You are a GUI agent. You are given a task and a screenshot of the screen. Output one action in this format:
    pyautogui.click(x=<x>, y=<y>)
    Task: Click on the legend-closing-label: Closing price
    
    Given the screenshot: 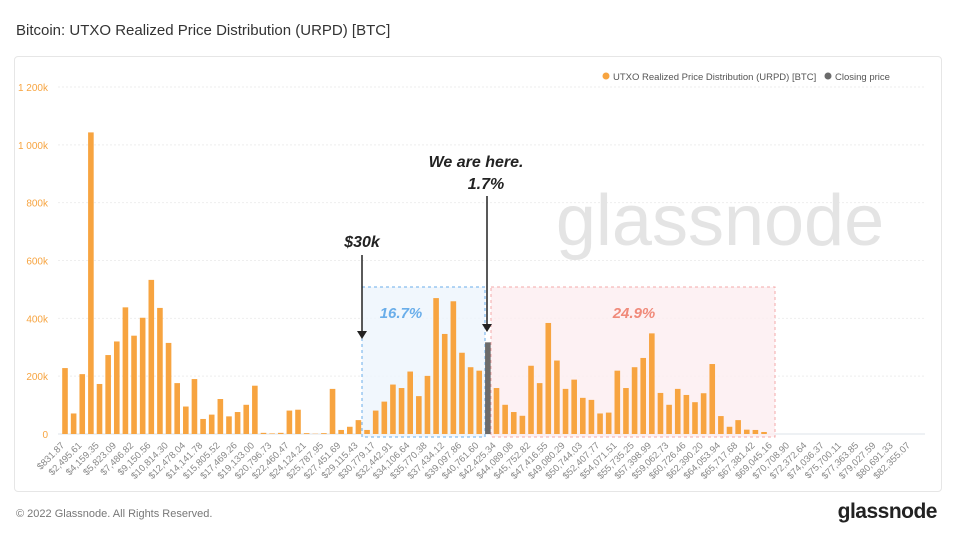 What is the action you would take?
    pyautogui.click(x=862, y=77)
    